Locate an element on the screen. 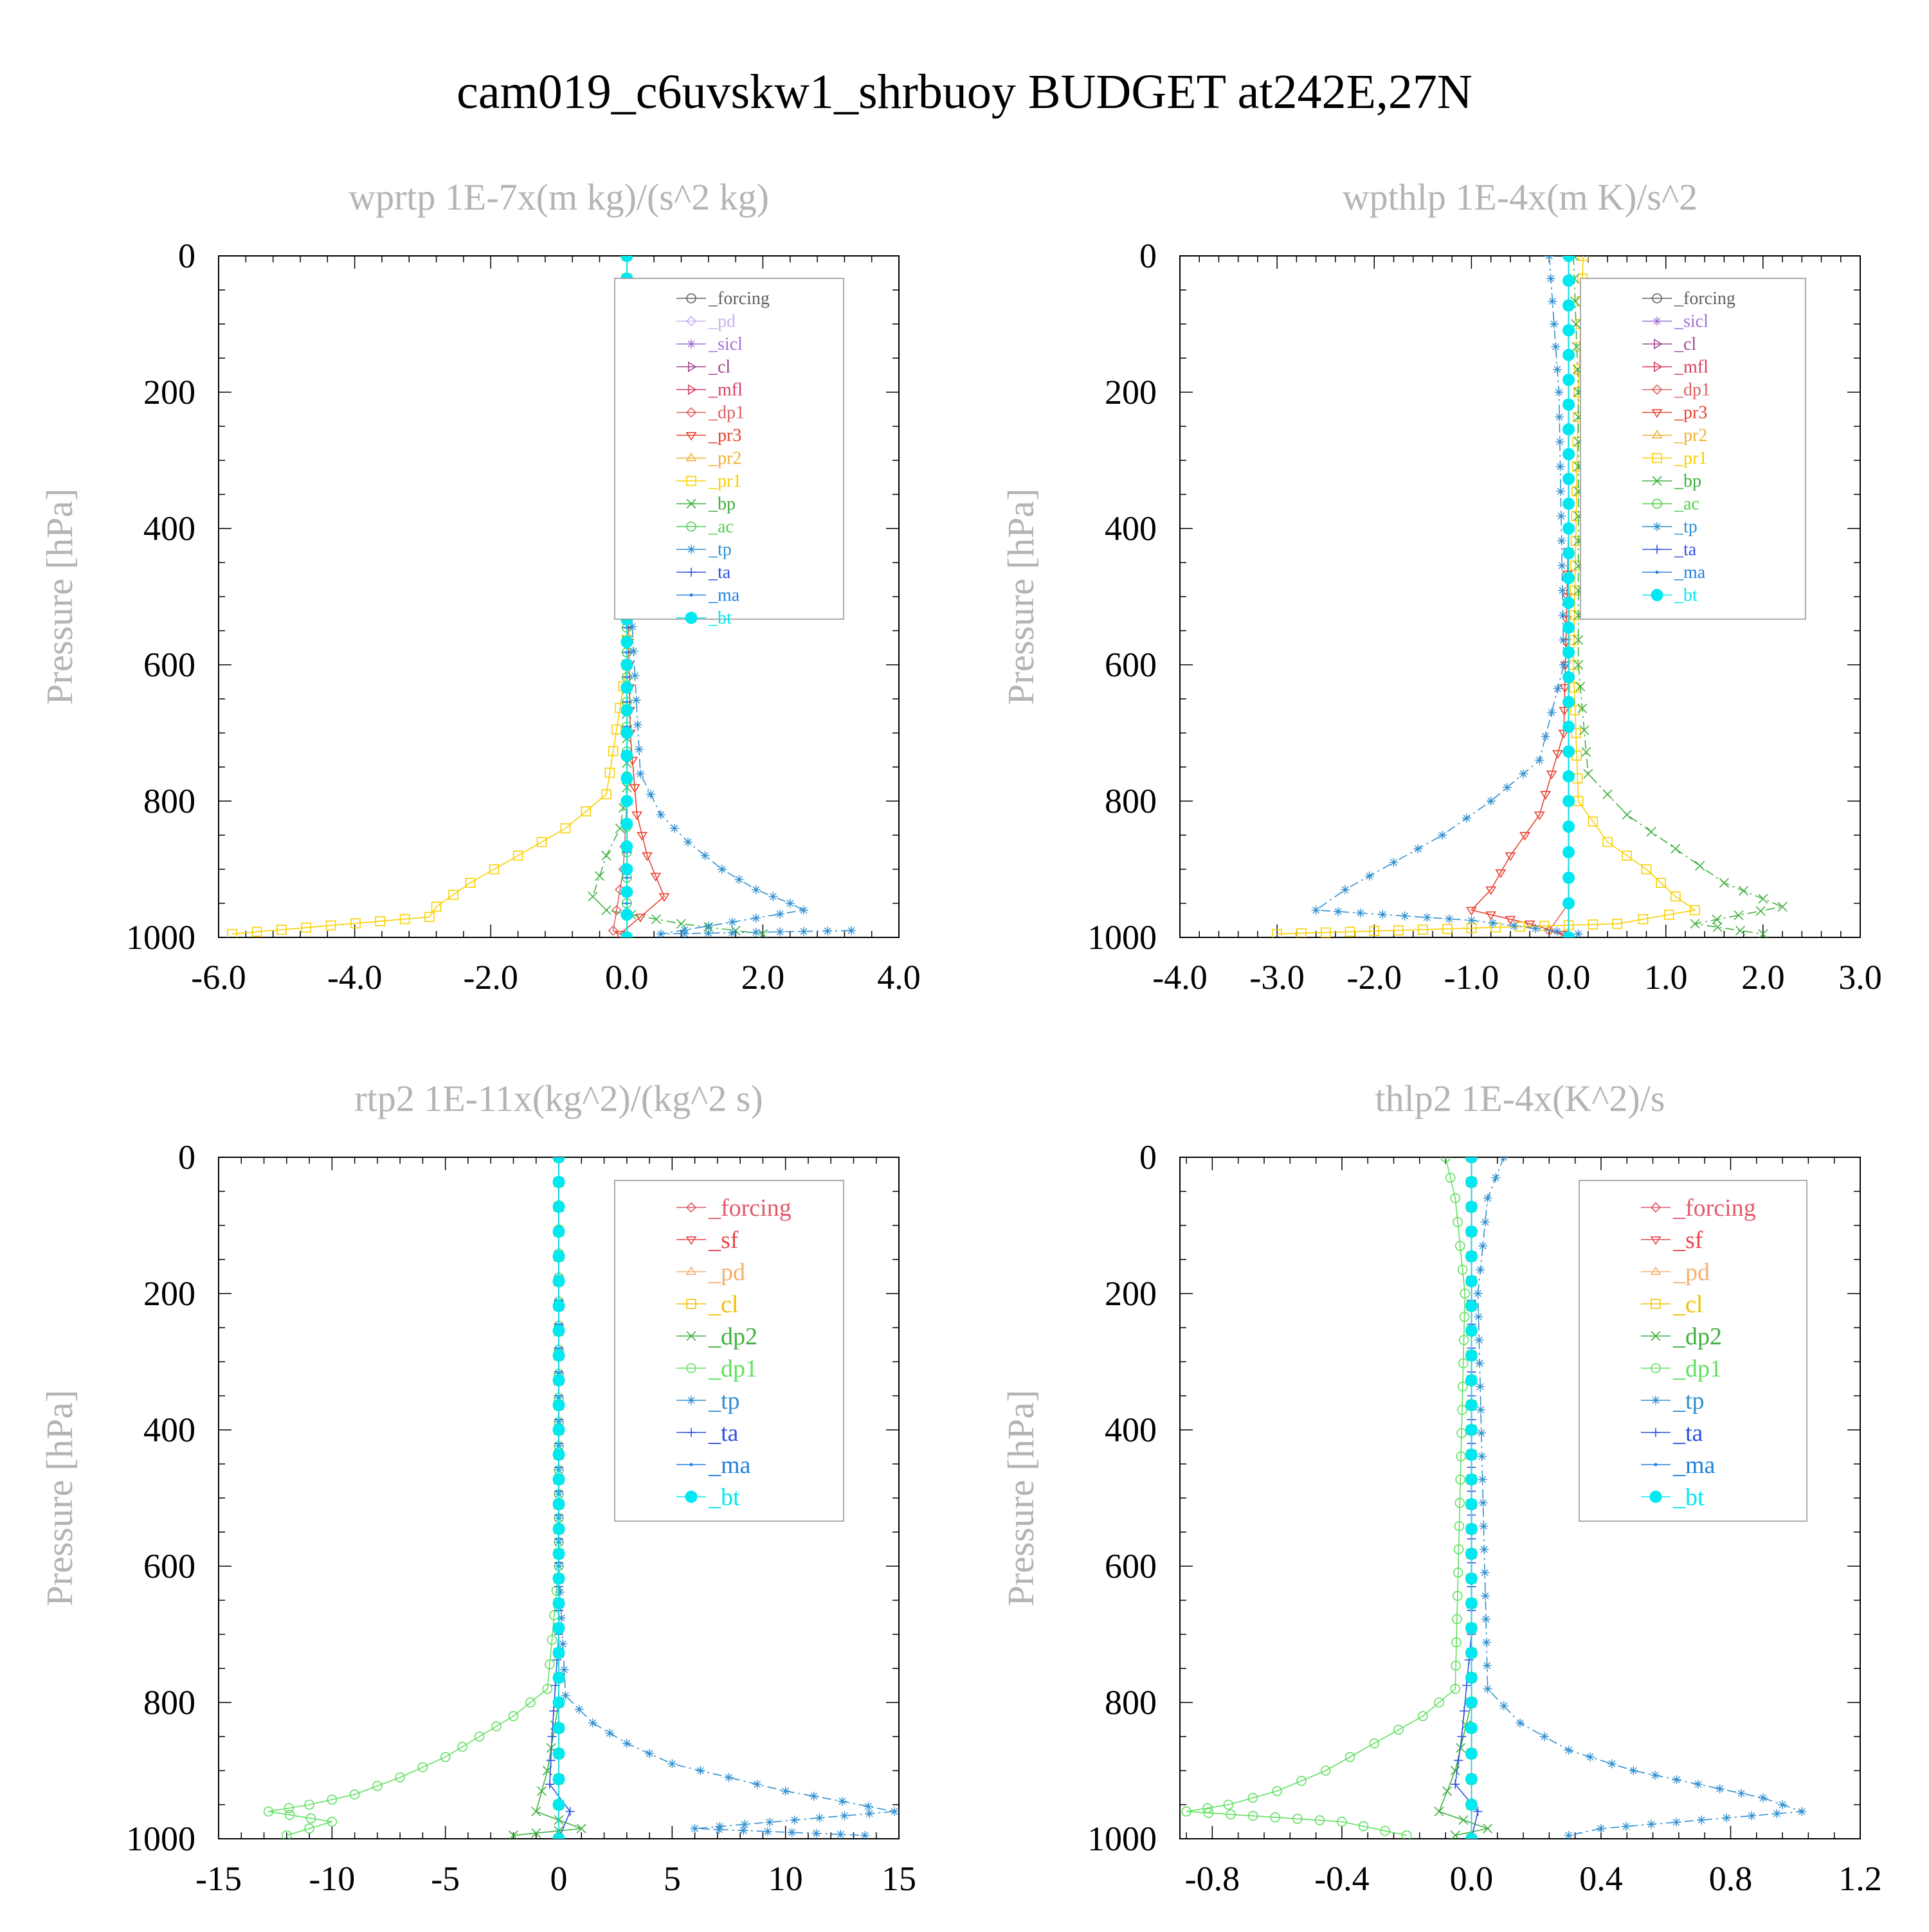 This screenshot has width=1929, height=1932. legend-item: _bt is located at coordinates (1673, 1497).